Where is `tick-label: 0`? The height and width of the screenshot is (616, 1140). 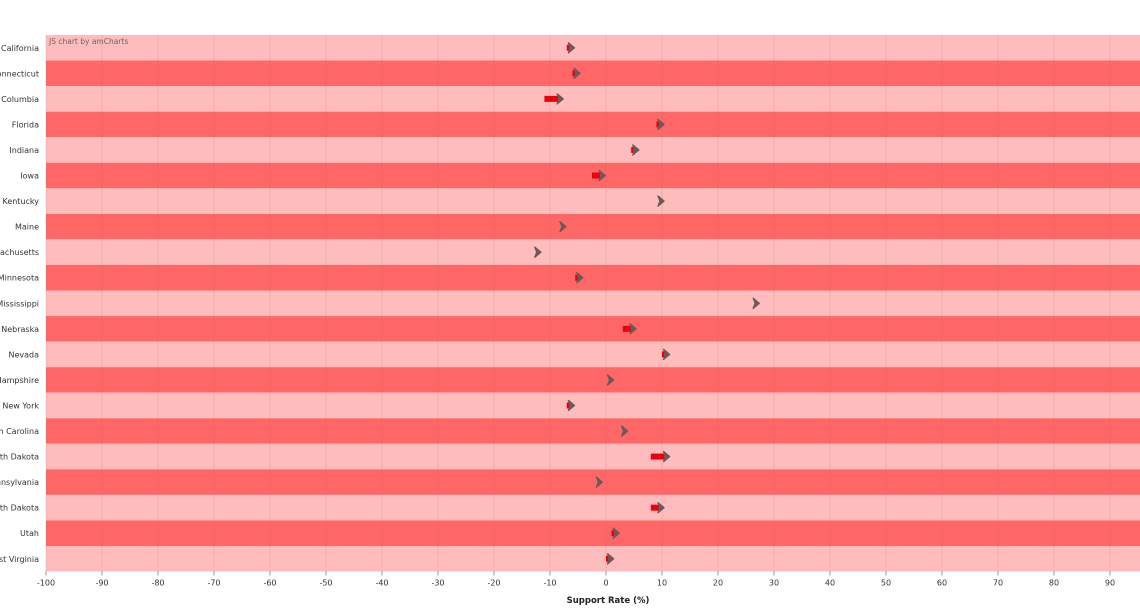 tick-label: 0 is located at coordinates (605, 583).